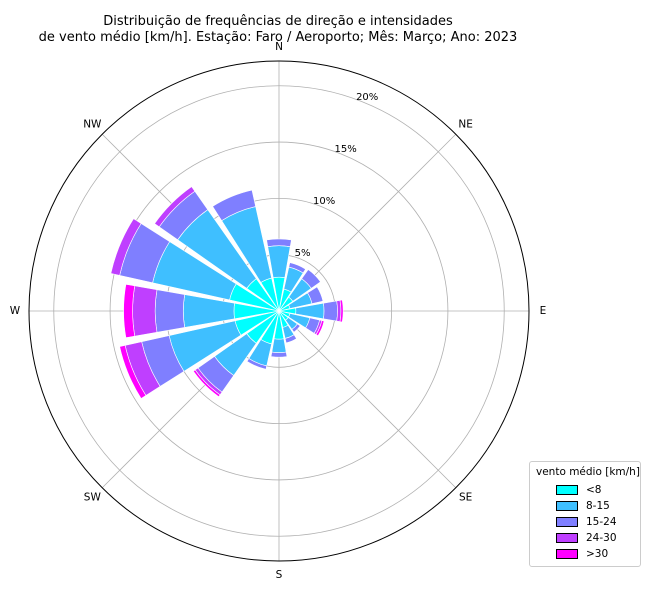 The width and height of the screenshot is (666, 590). I want to click on direction-label-SW: SW, so click(93, 498).